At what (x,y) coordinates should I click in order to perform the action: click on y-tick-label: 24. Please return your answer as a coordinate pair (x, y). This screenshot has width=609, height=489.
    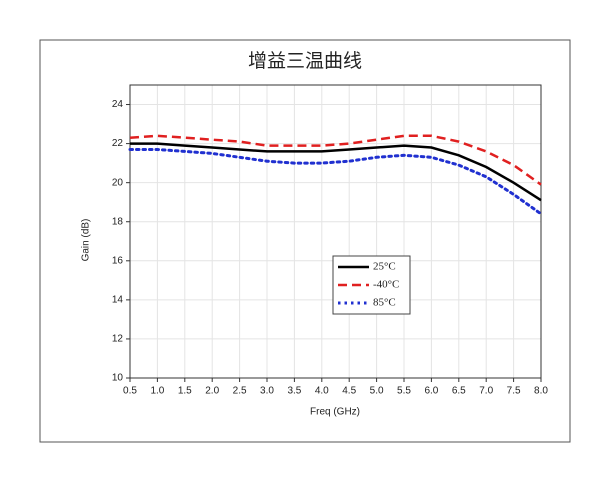
    Looking at the image, I should click on (118, 104).